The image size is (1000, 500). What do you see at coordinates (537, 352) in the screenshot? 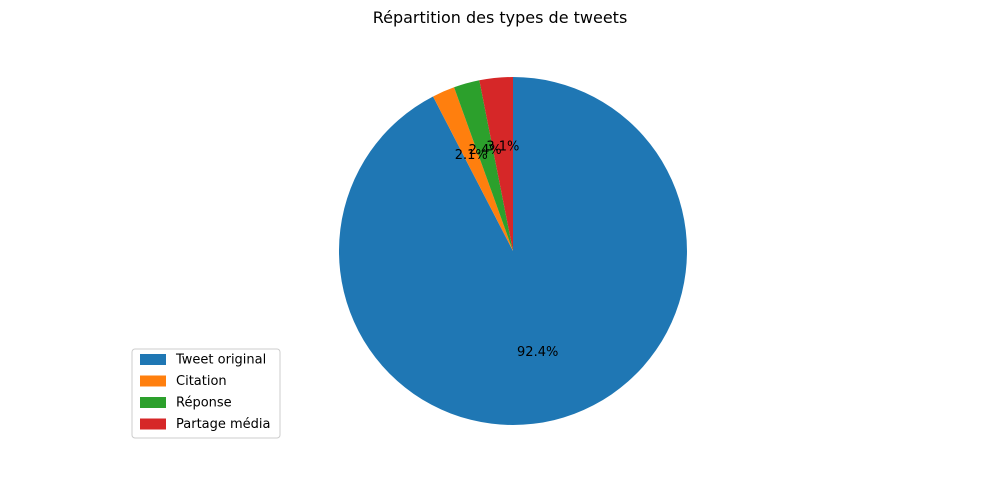
I see `pie-percent-label-1: 92.4%` at bounding box center [537, 352].